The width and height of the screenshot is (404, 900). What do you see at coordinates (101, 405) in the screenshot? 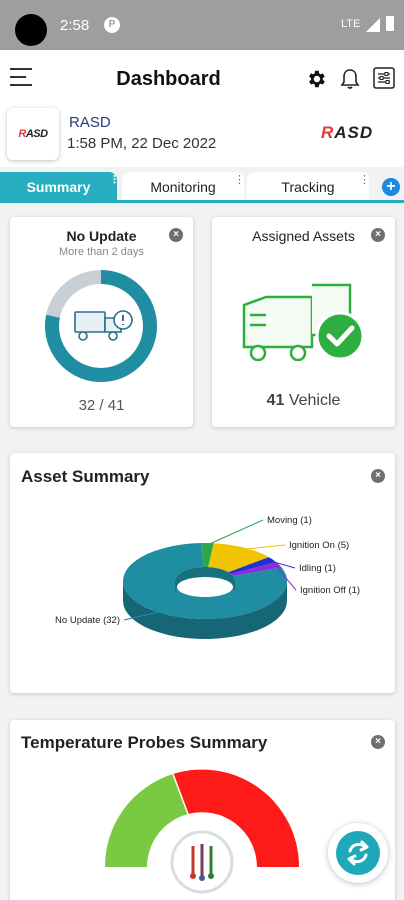
I see `no-update-count: 32 / 41` at bounding box center [101, 405].